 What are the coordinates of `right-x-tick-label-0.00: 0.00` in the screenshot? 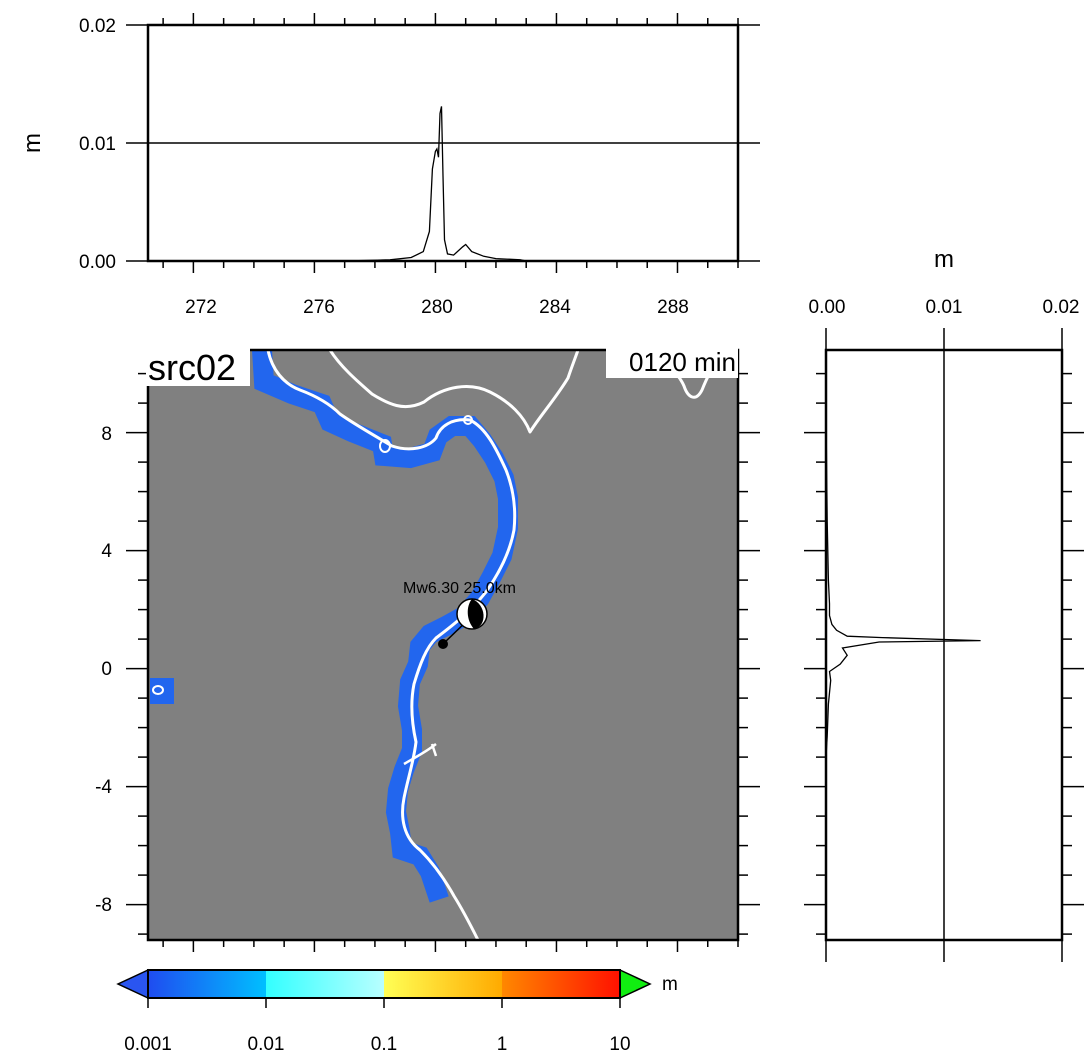 It's located at (827, 307).